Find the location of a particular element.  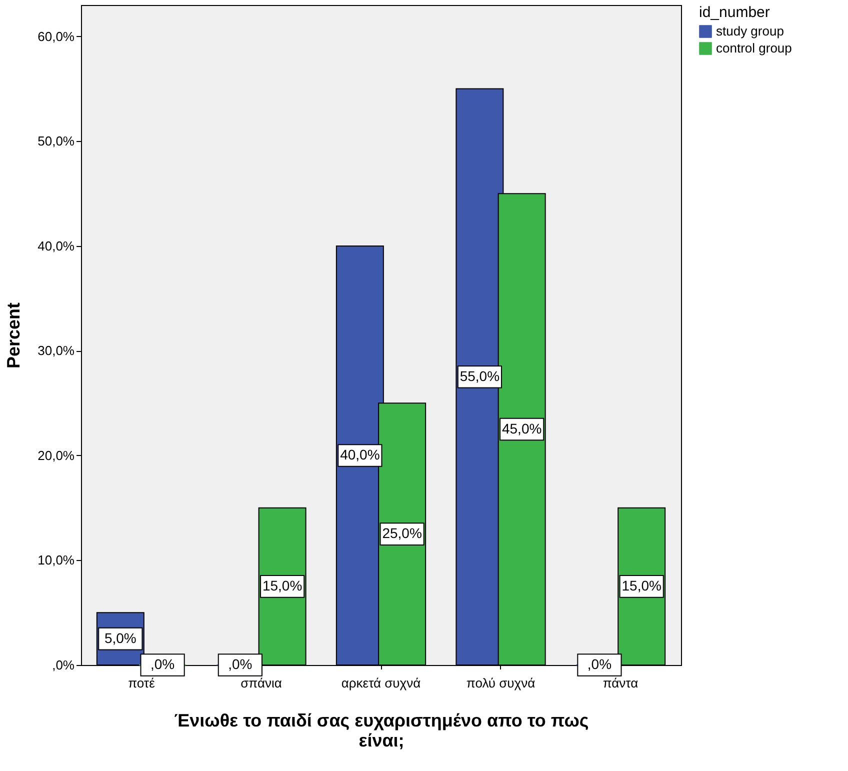

legend-title: id_number is located at coordinates (734, 12).